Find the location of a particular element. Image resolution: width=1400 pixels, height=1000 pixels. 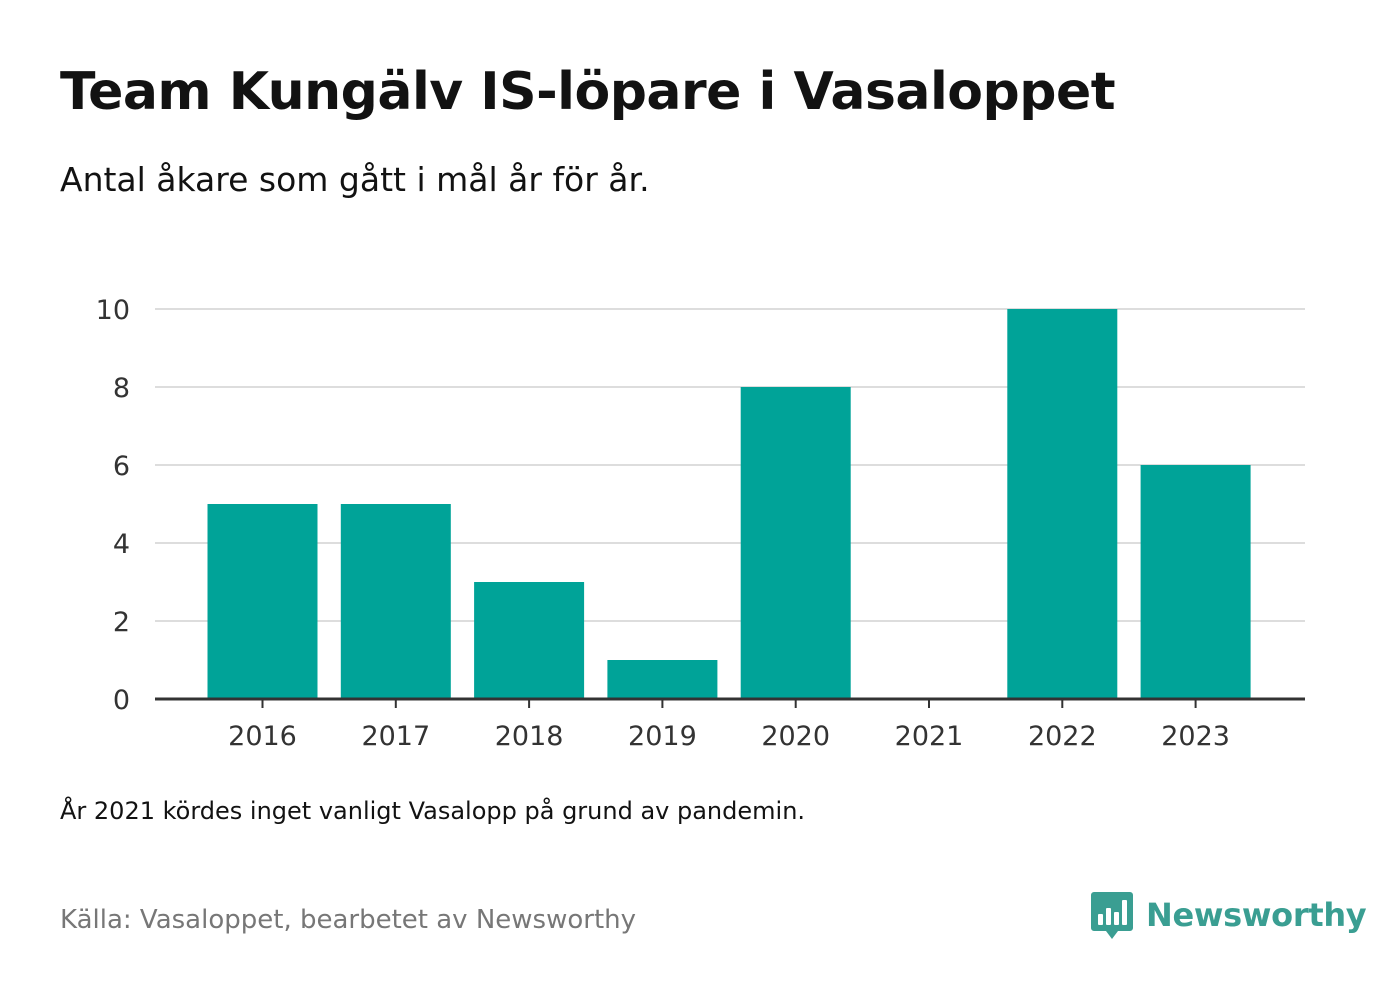

y-tick-label: 10 is located at coordinates (113, 310).